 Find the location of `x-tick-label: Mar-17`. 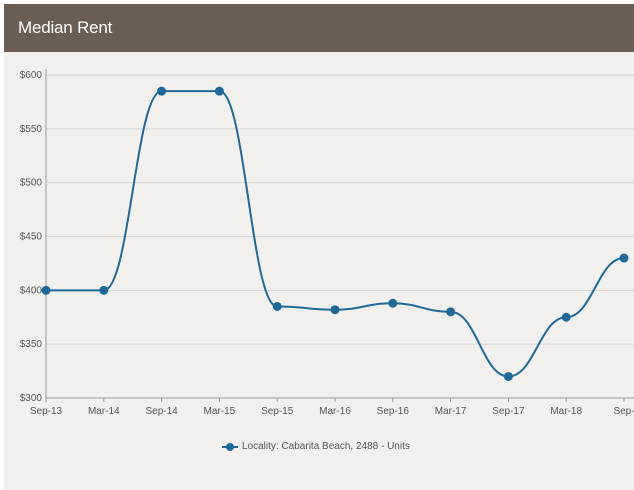

x-tick-label: Mar-17 is located at coordinates (451, 411).